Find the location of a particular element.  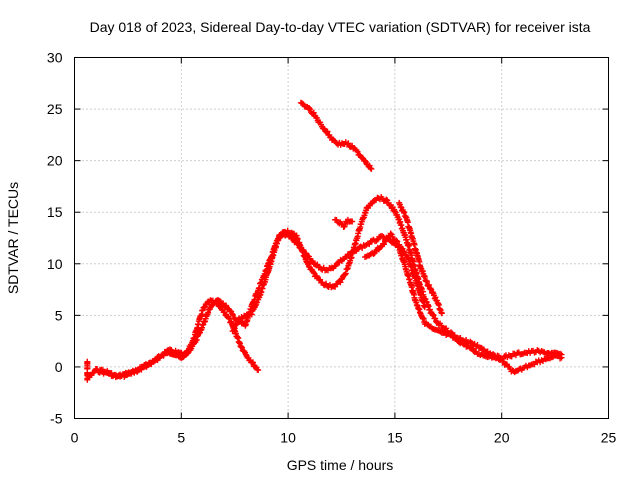

x-tick-label: 0 is located at coordinates (75, 438).